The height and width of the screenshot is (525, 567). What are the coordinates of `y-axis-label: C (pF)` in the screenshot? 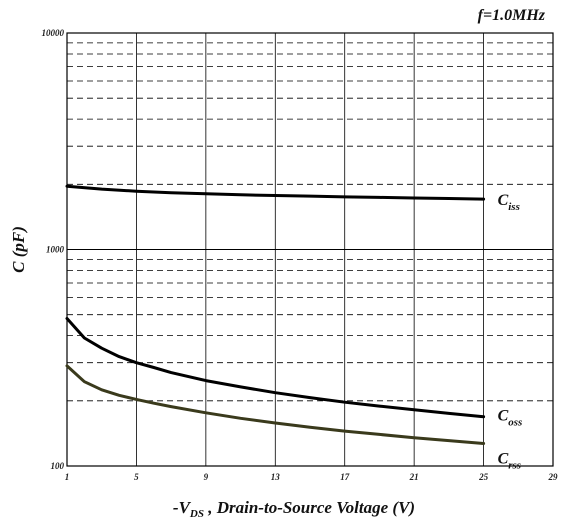 It's located at (18, 249).